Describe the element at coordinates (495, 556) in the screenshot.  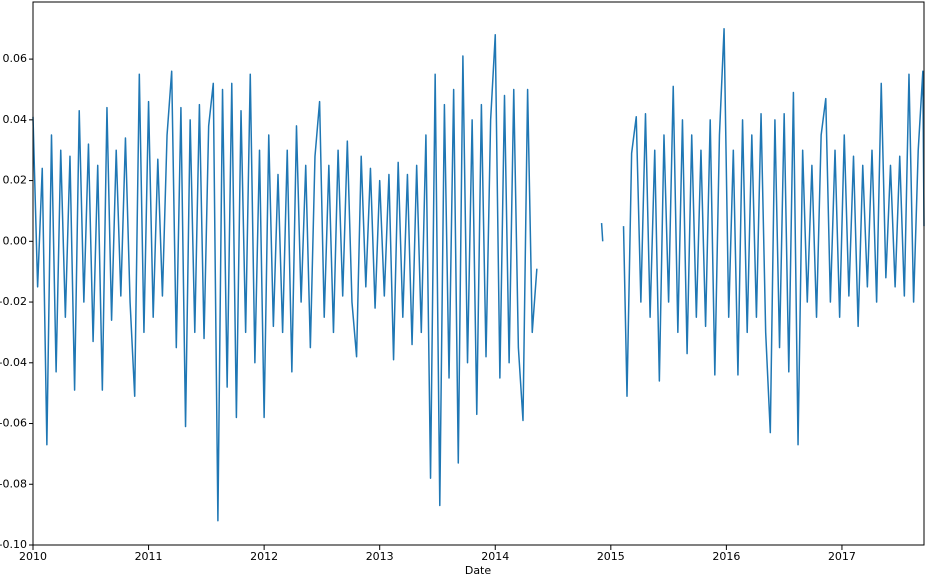
I see `x-tick-label: 2014` at that location.